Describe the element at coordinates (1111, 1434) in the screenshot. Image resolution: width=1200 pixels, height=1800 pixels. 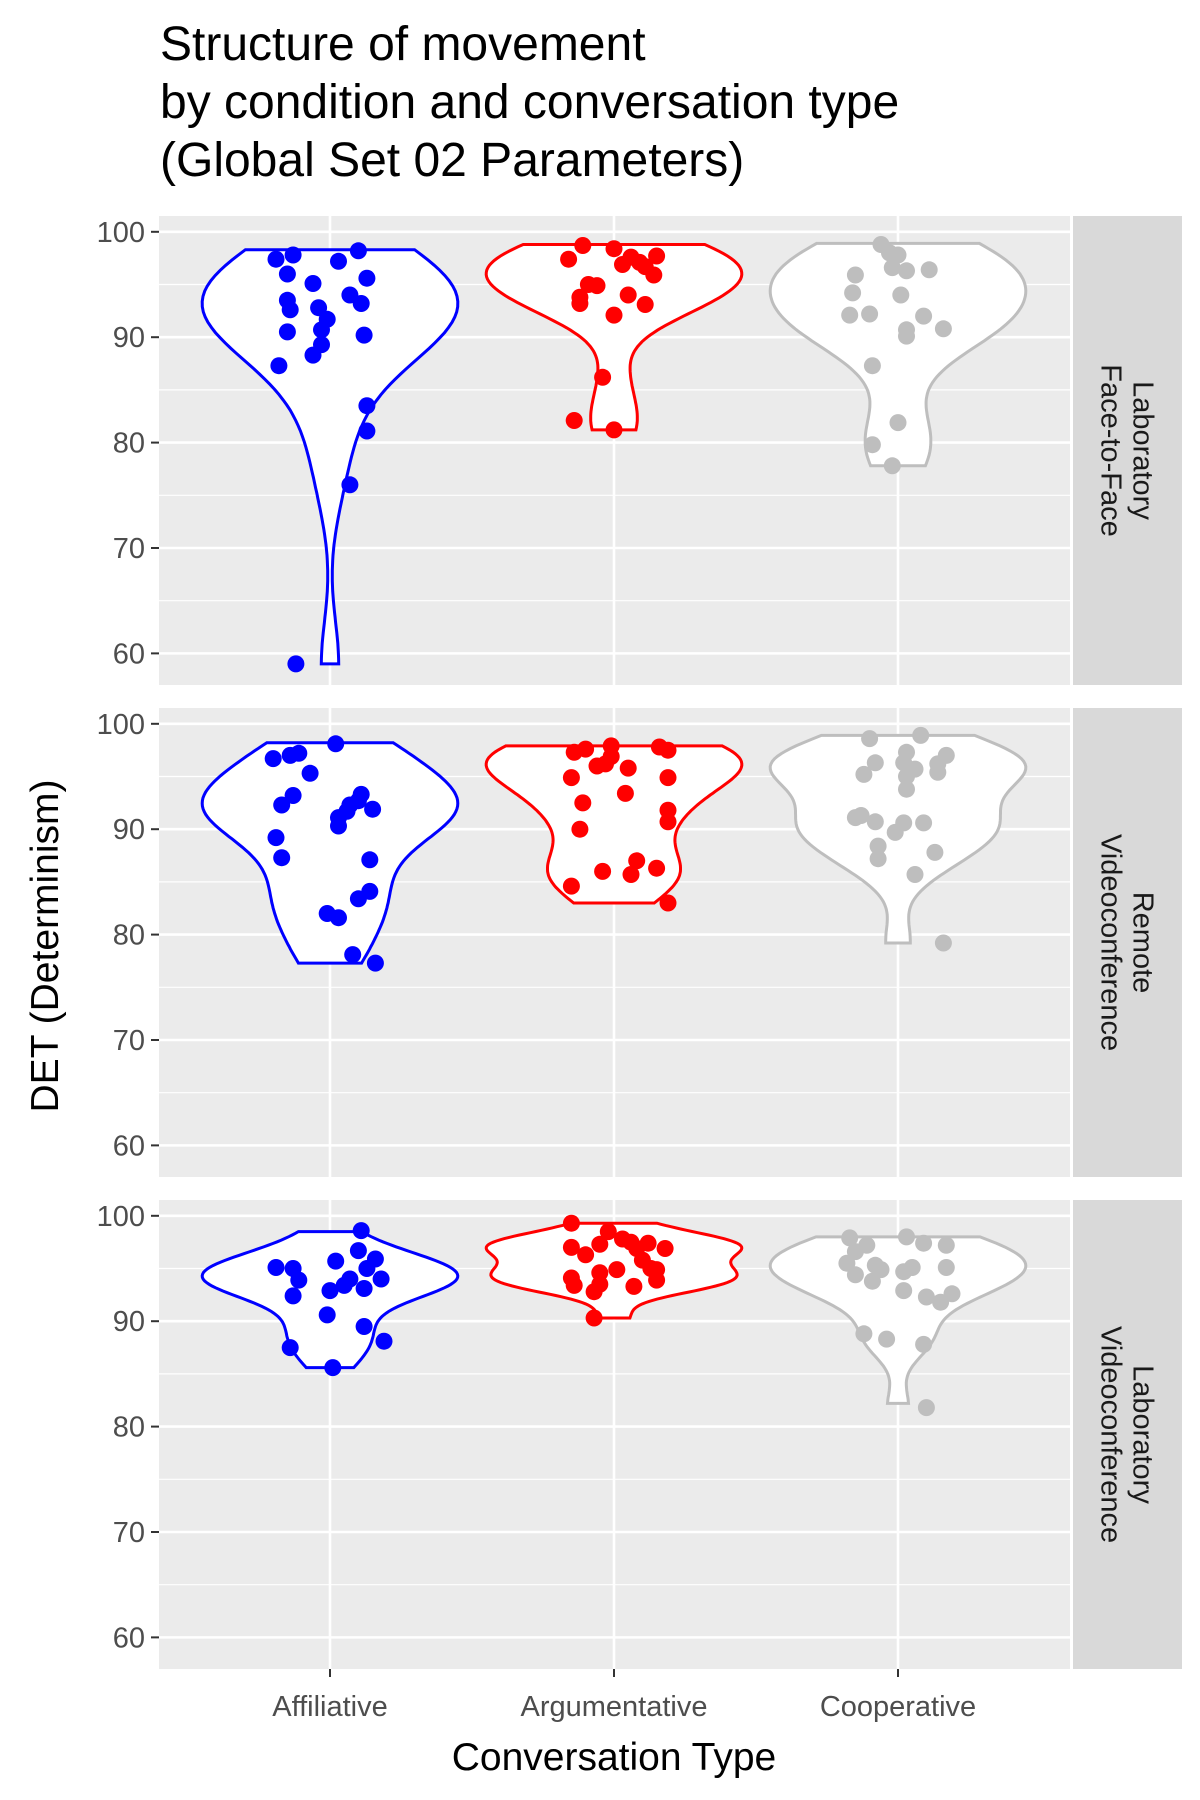
I see `strip-label-line-2: Videoconference` at that location.